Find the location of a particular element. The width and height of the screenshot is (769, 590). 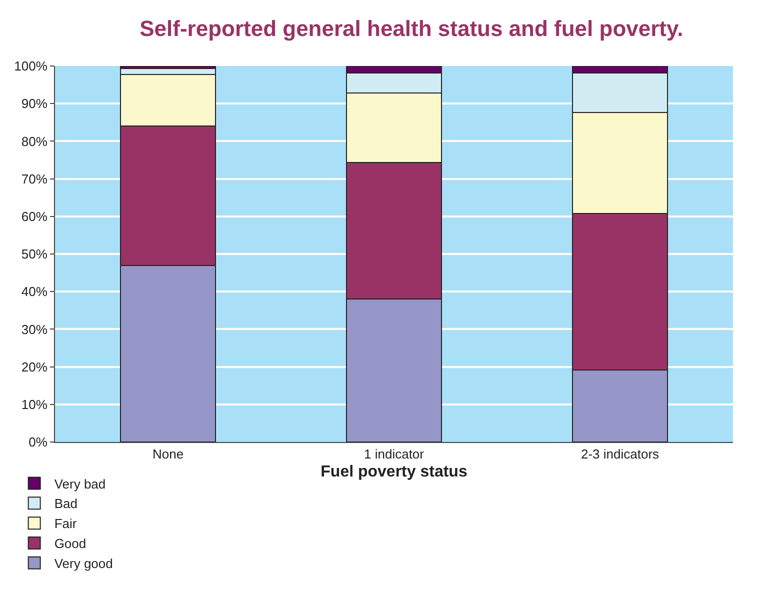

y-tick-label: 50% is located at coordinates (34, 254).